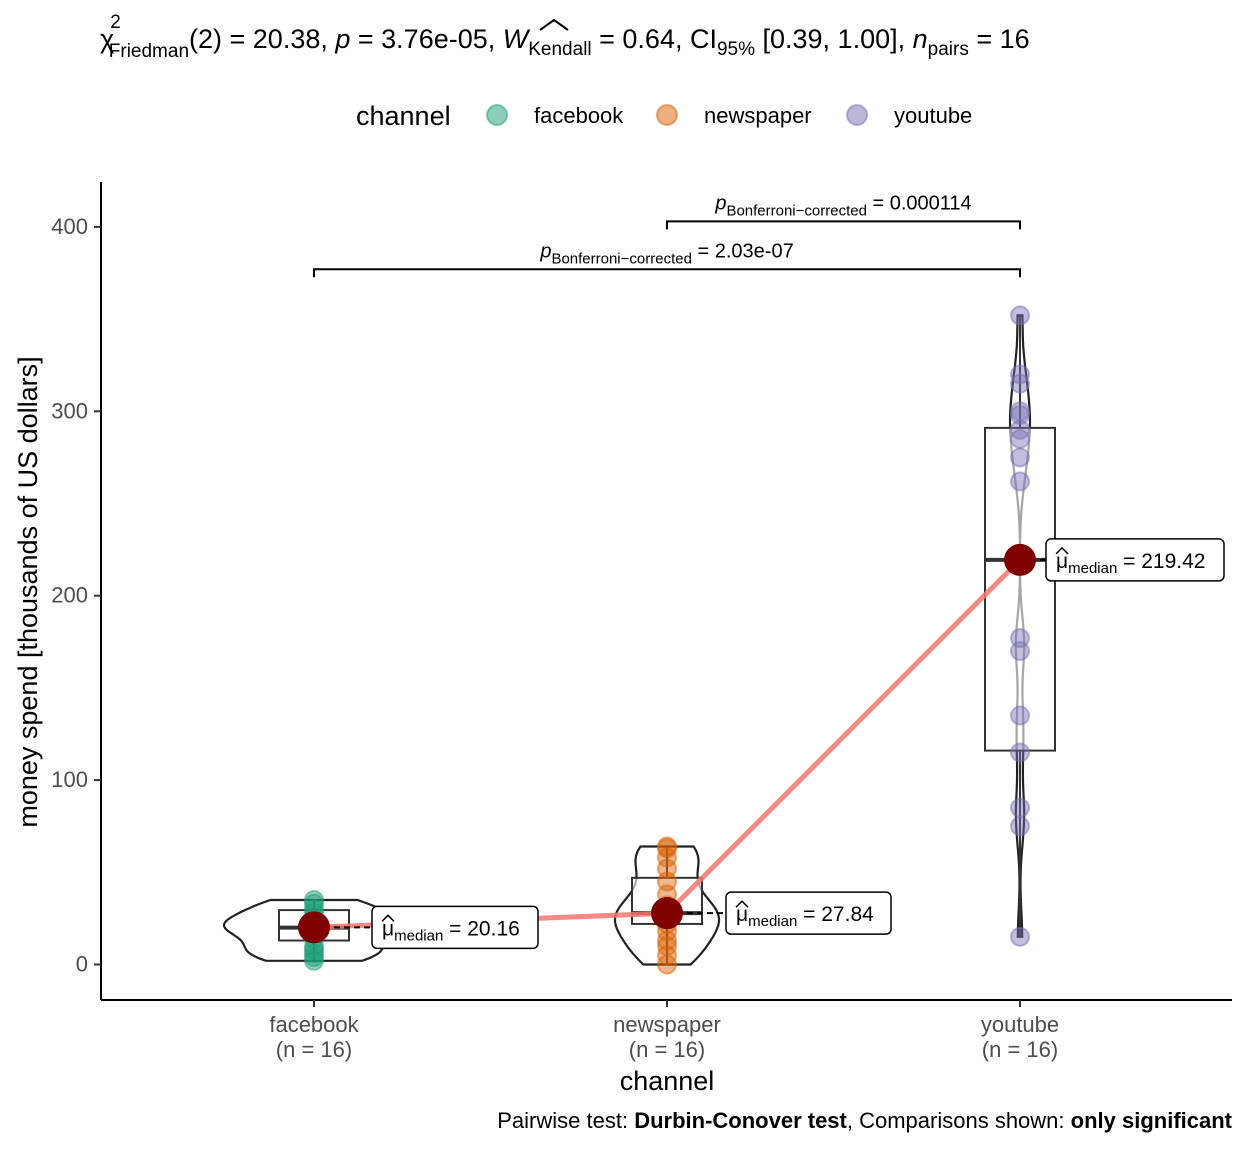 Image resolution: width=1248 pixels, height=1152 pixels. I want to click on legend-label-facebook: facebook, so click(579, 115).